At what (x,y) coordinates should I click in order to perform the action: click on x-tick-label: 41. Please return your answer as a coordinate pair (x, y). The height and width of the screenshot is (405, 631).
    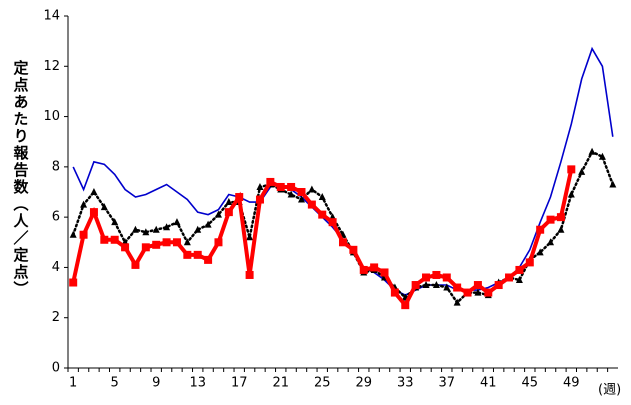
    Looking at the image, I should click on (488, 383).